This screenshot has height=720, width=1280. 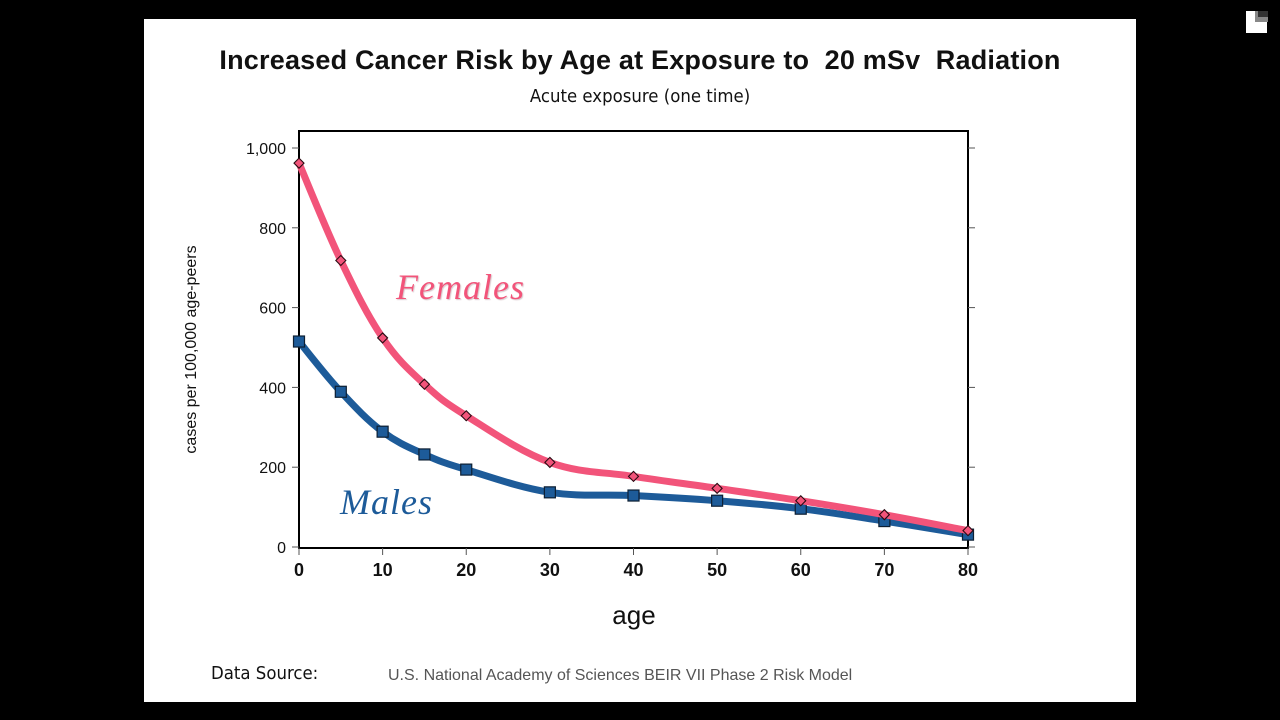 I want to click on y-tick-label: 1,000, so click(x=266, y=149).